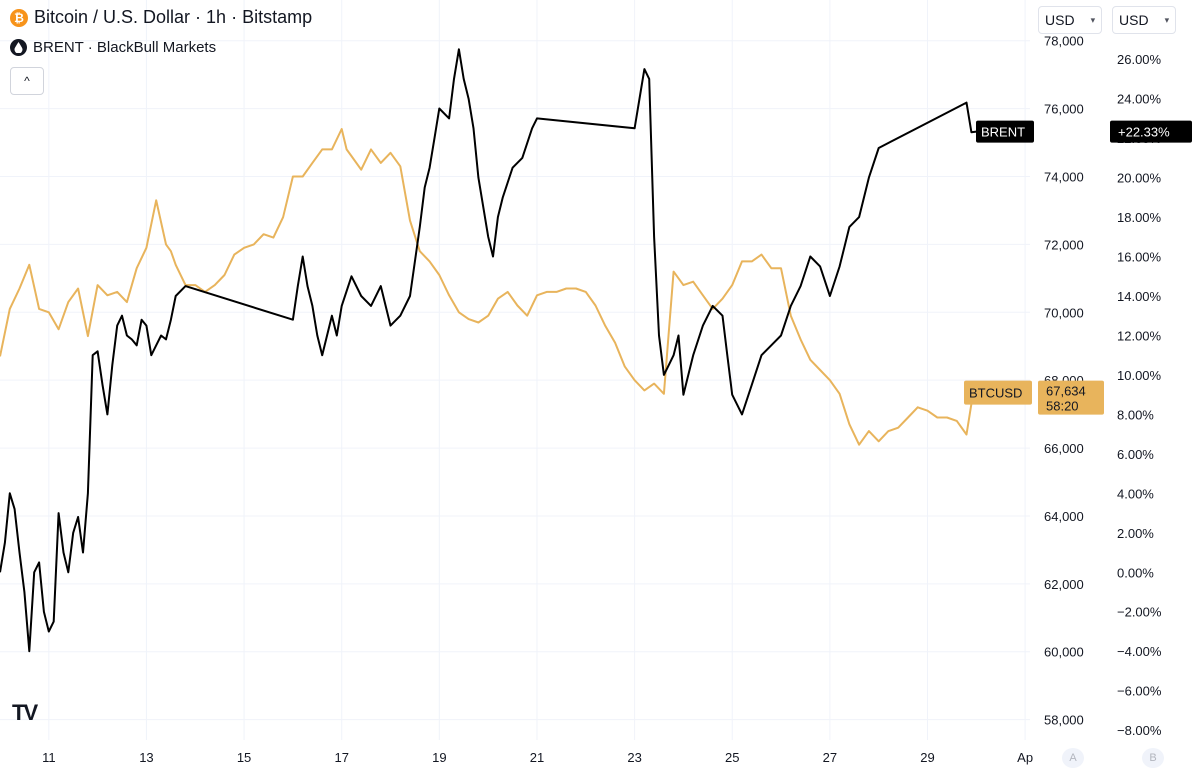  Describe the element at coordinates (341, 757) in the screenshot. I see `time-axis-tick-label: 17` at that location.